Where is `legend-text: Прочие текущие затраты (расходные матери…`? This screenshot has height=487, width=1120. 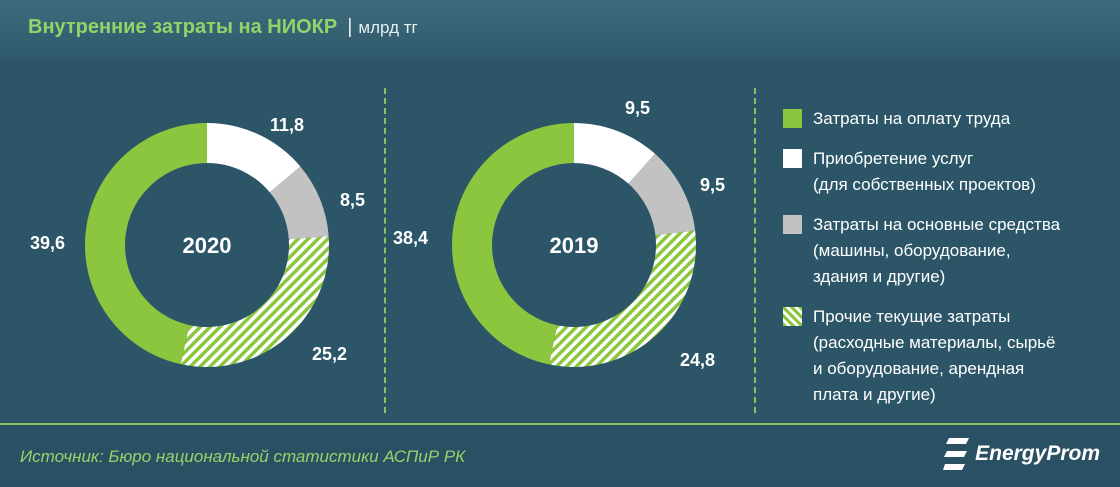
legend-text: Прочие текущие затраты (расходные матери… is located at coordinates (934, 355).